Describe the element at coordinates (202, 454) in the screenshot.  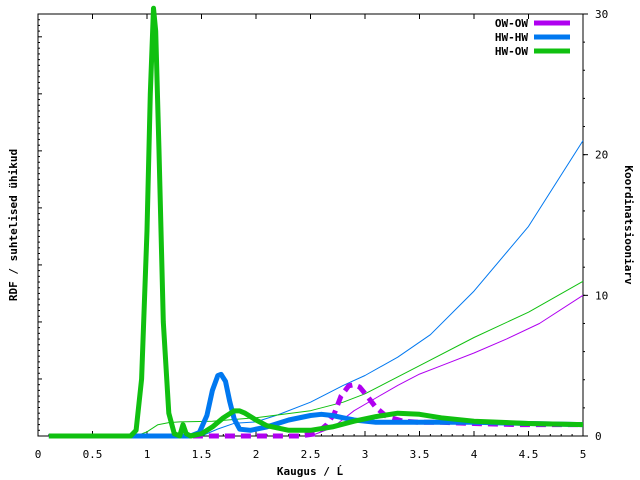
I see `x-tick-label: 1.5` at that location.